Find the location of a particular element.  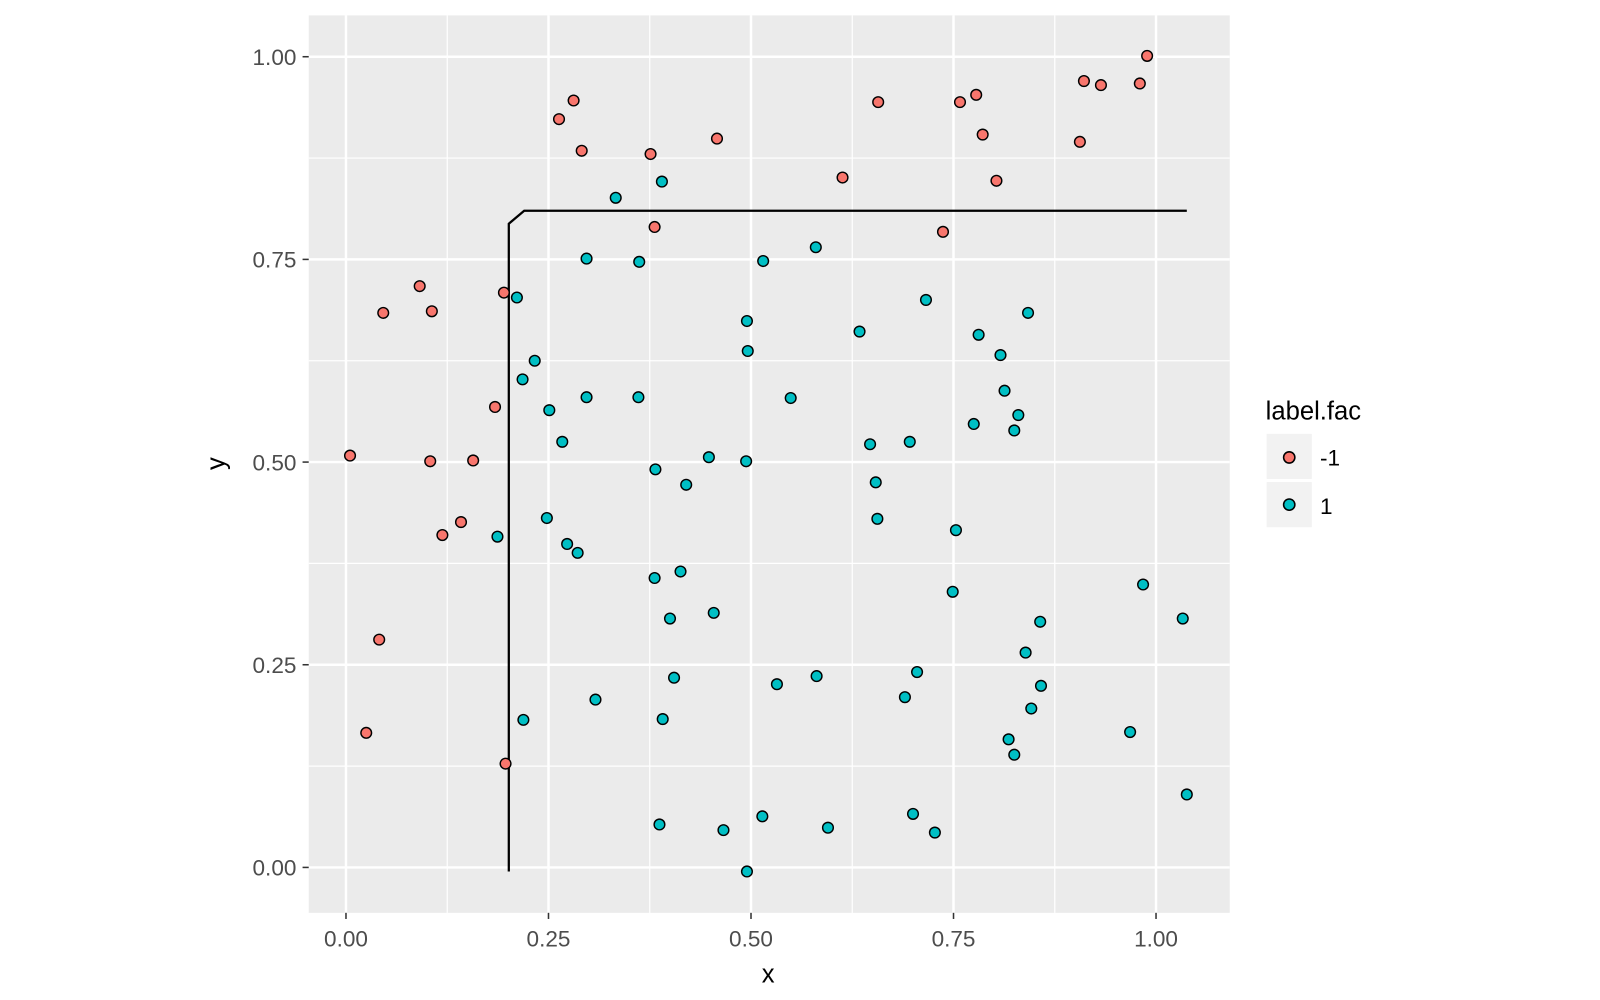

x-tick-label: 0.75 is located at coordinates (954, 939).